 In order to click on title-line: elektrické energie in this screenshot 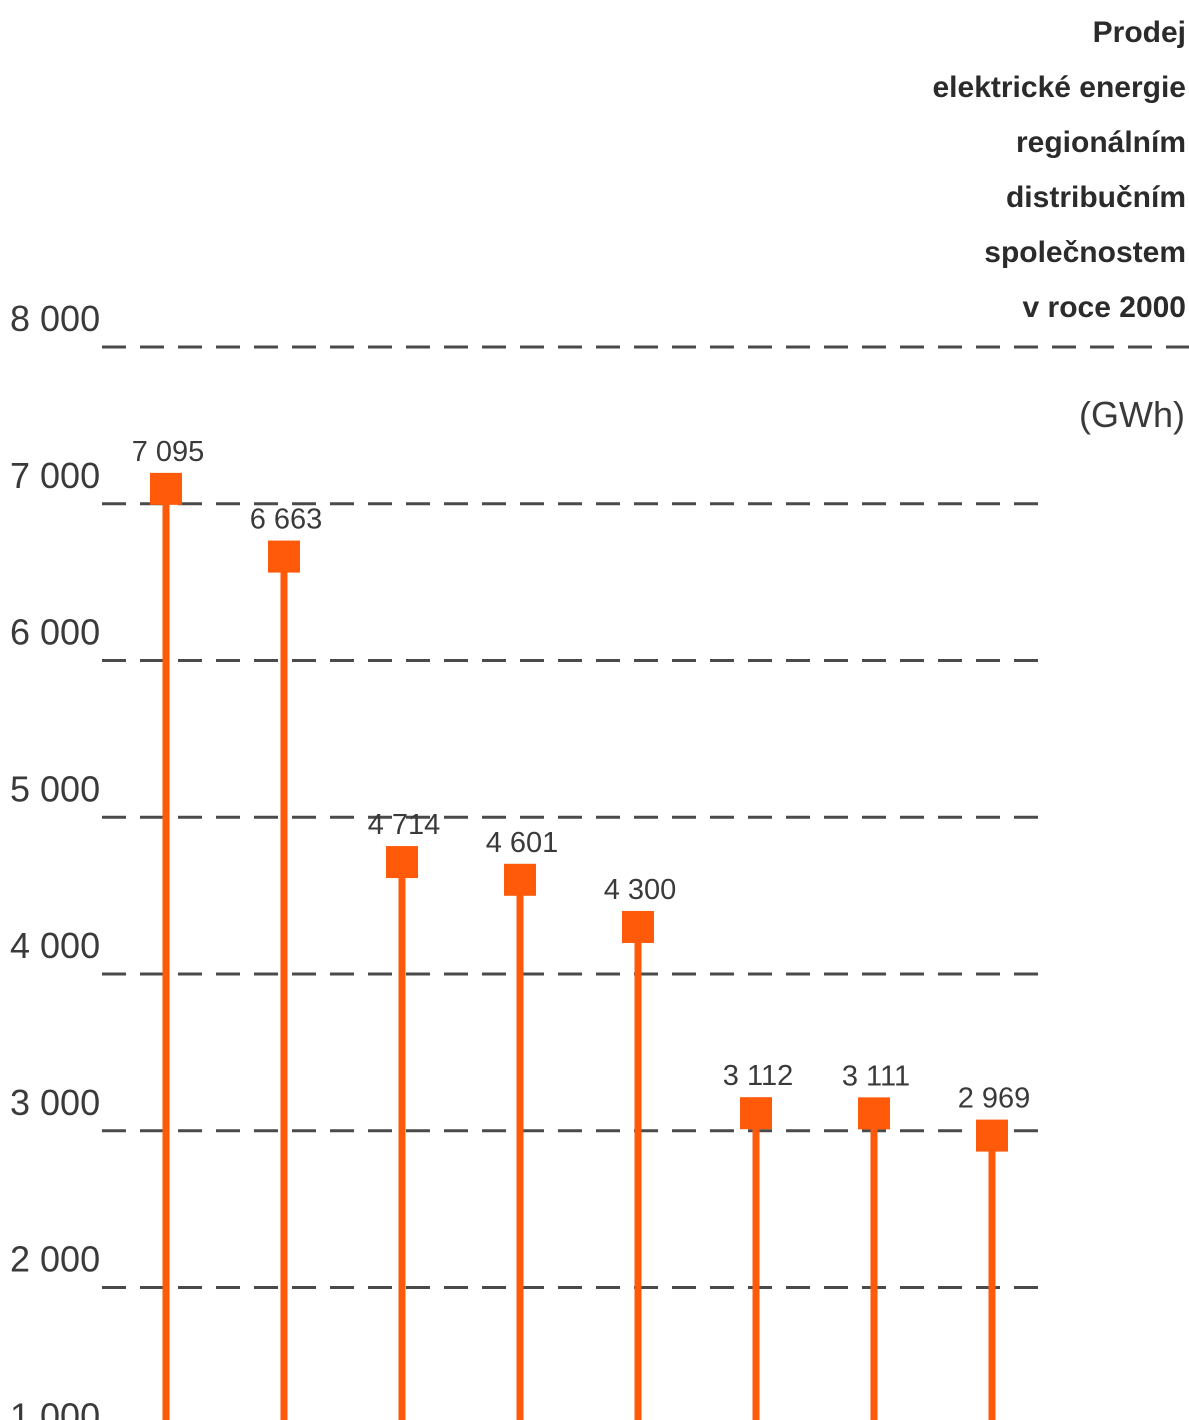, I will do `click(1060, 87)`.